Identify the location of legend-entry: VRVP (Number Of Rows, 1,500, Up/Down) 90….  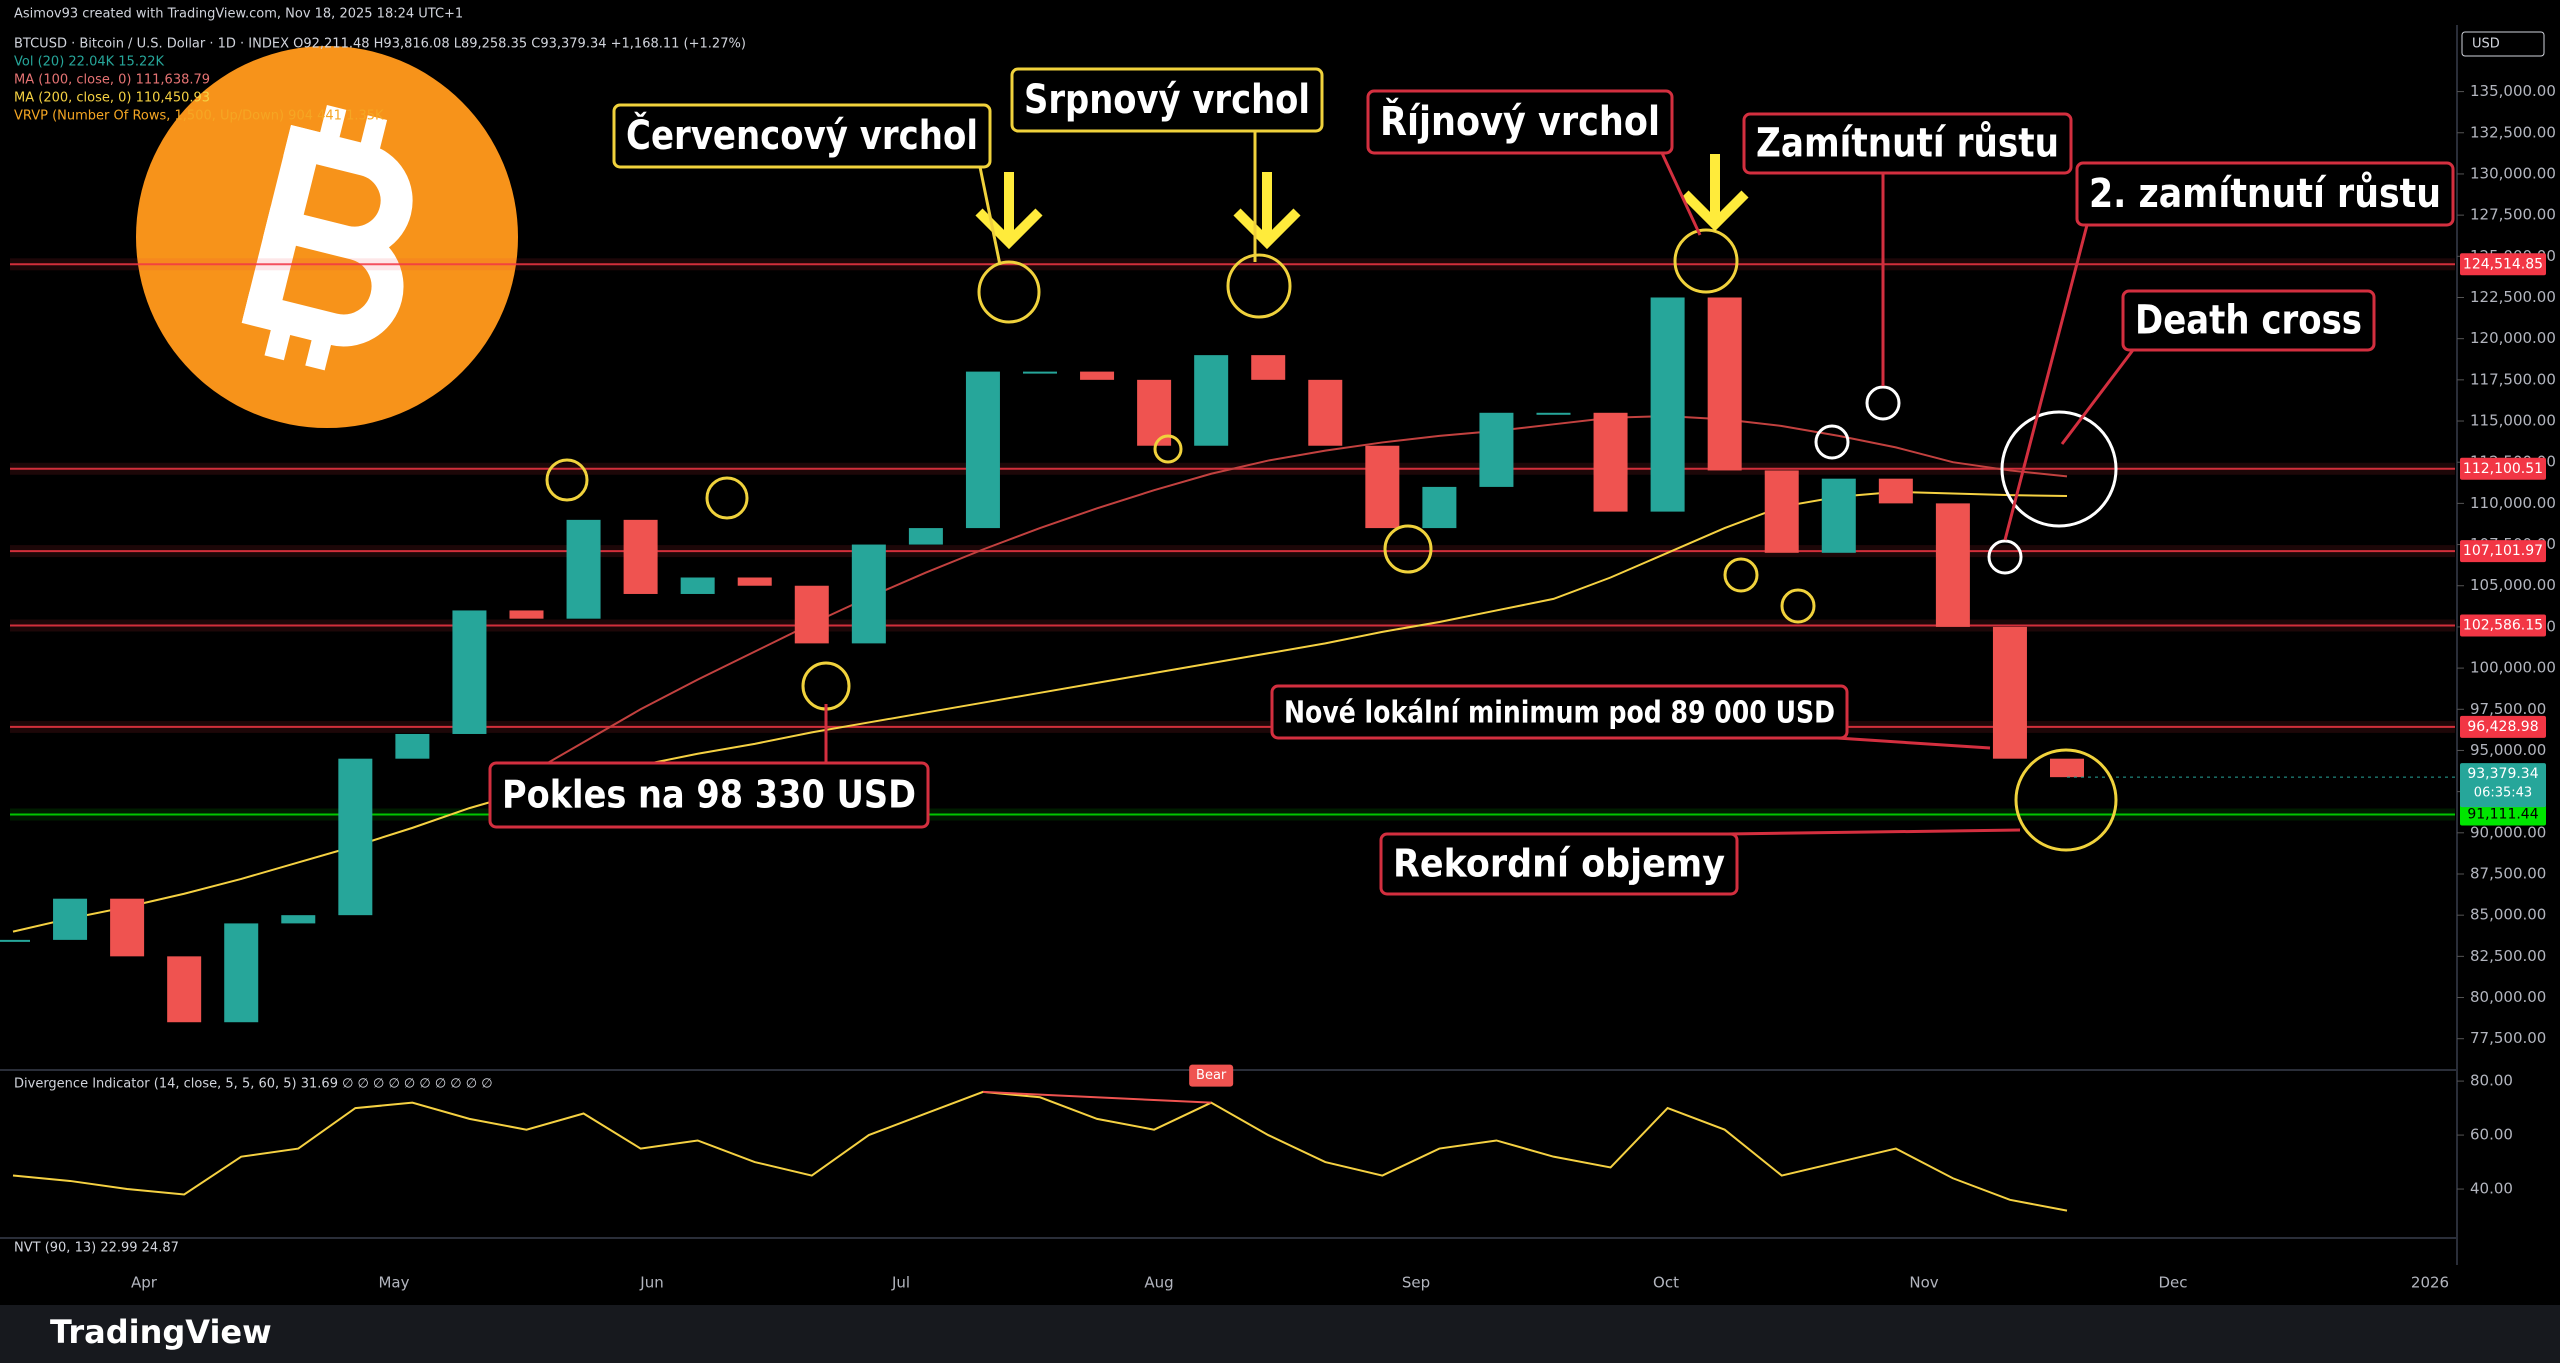
(199, 116).